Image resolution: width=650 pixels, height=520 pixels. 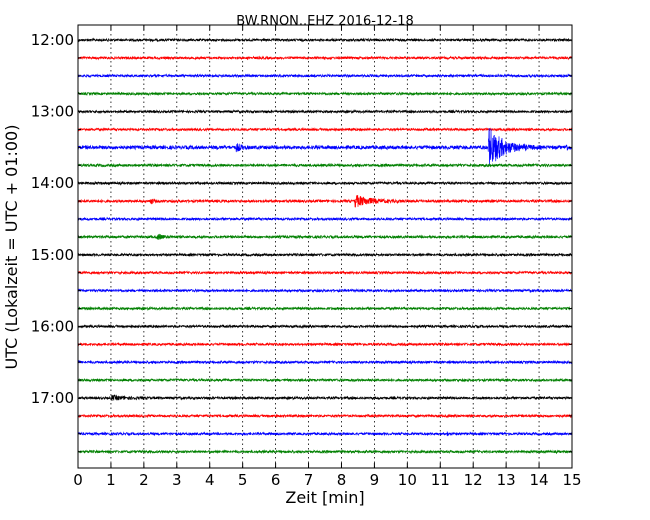 I want to click on x-tick-label-9: 9, so click(x=375, y=480).